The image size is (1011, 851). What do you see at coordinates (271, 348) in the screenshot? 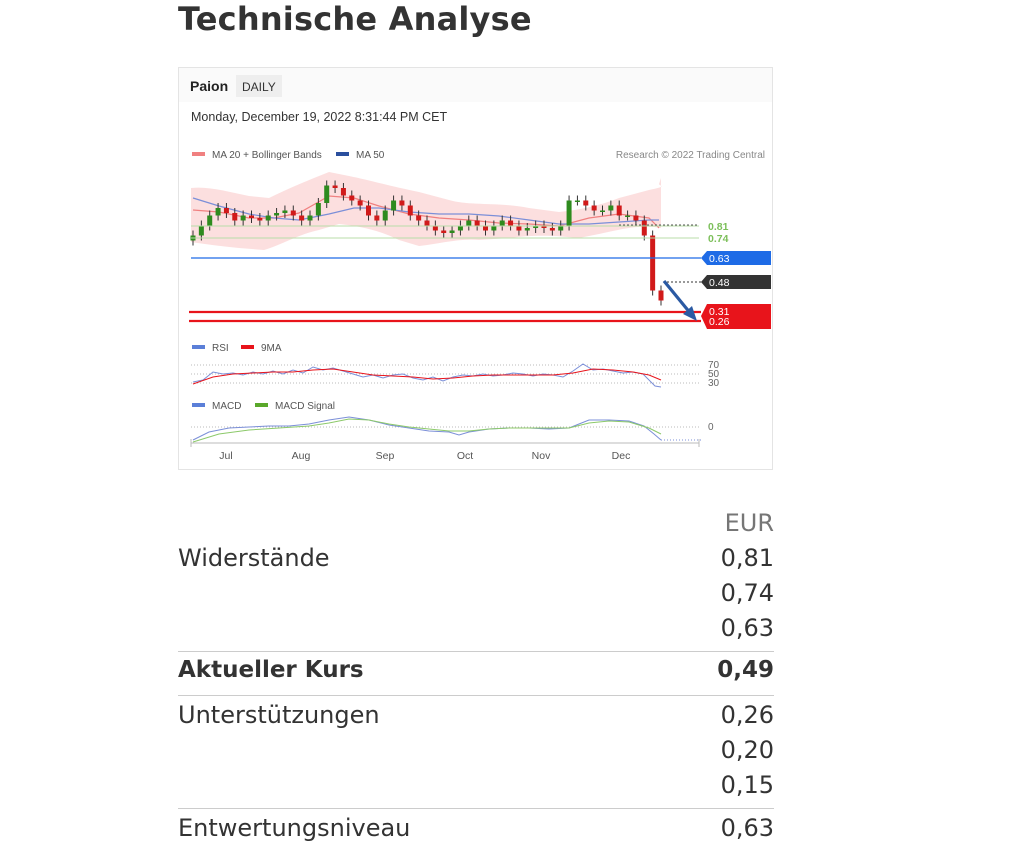
I see `legend-9ma-label: 9MA` at bounding box center [271, 348].